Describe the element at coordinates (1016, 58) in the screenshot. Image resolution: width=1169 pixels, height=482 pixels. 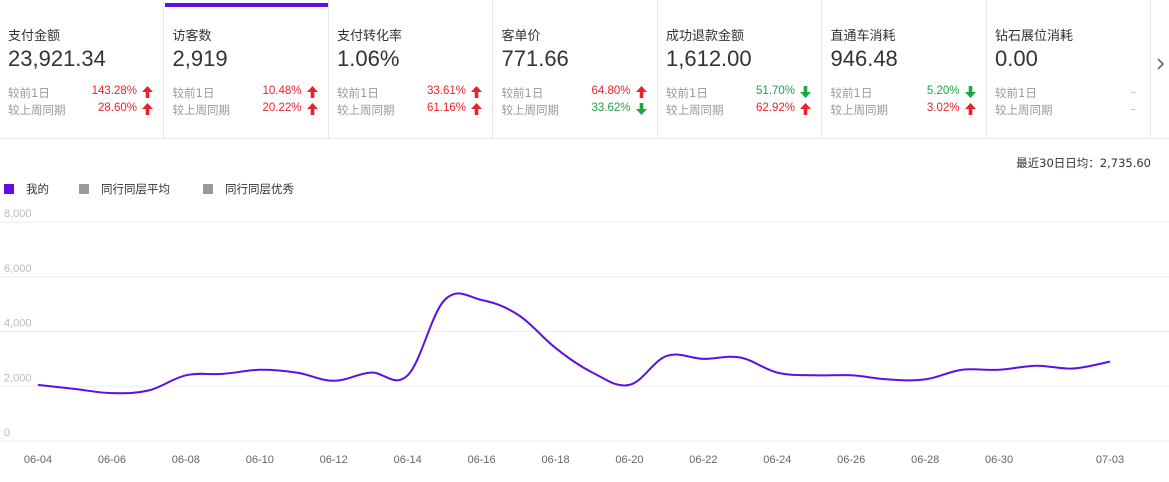
I see `metric-value: 0.00` at that location.